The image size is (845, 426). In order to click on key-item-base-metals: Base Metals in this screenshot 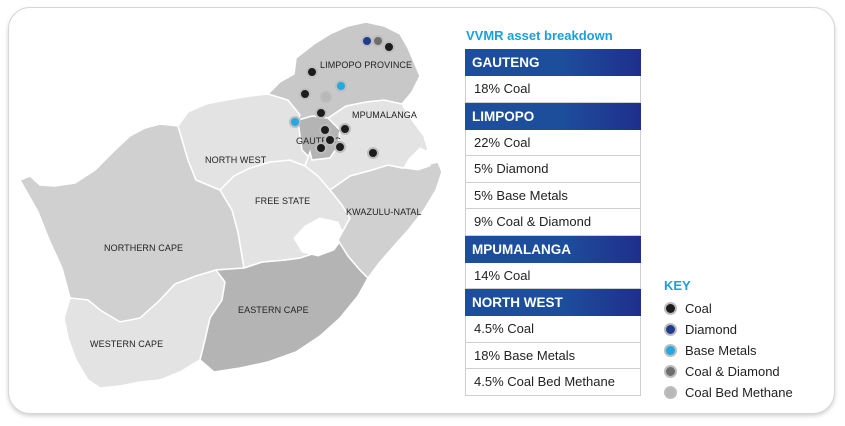, I will do `click(728, 350)`.